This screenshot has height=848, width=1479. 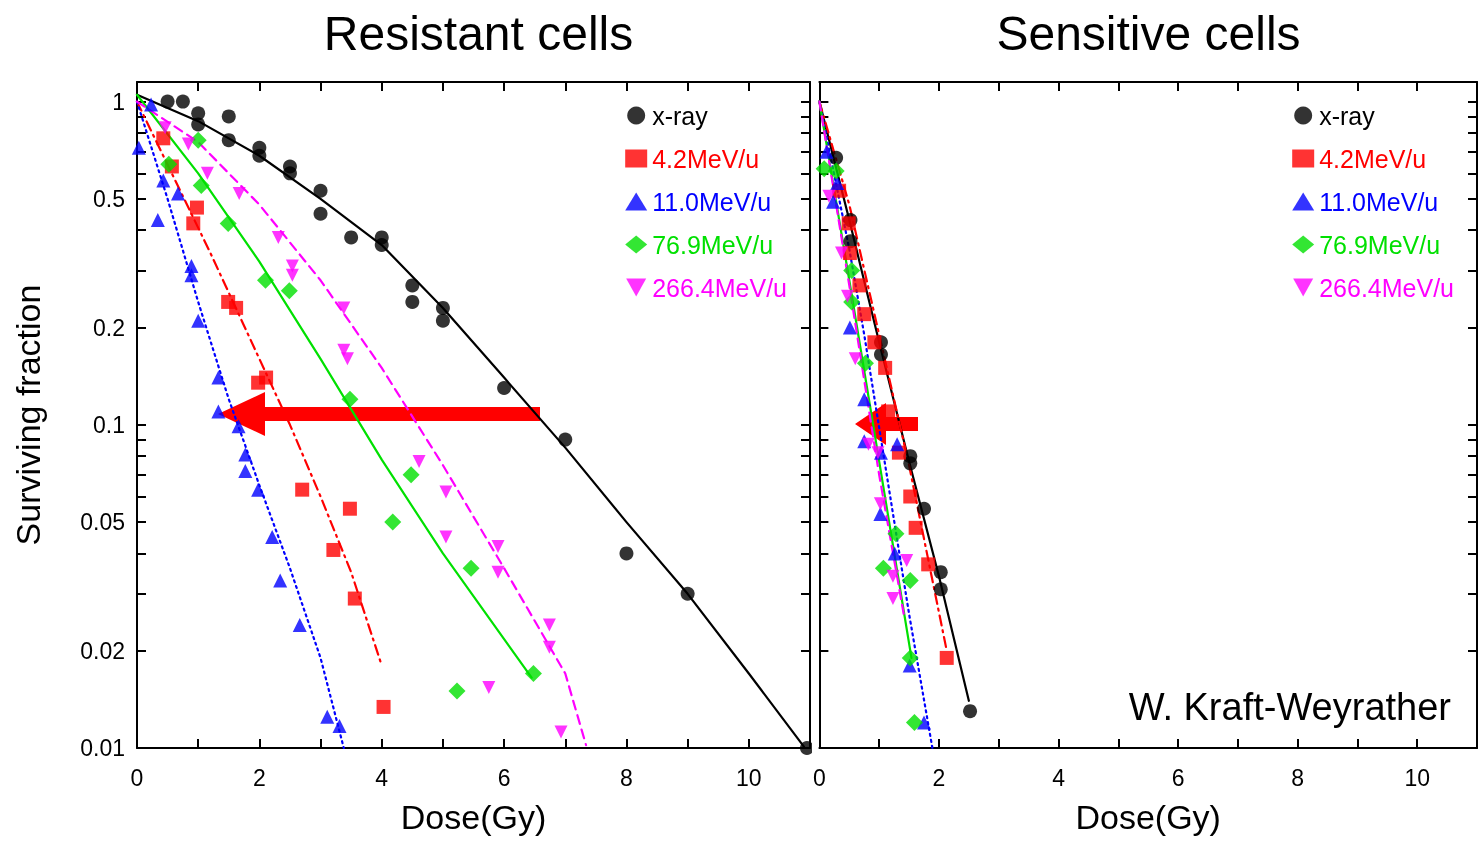 I want to click on y-tick-label: 0.02, so click(x=102, y=650).